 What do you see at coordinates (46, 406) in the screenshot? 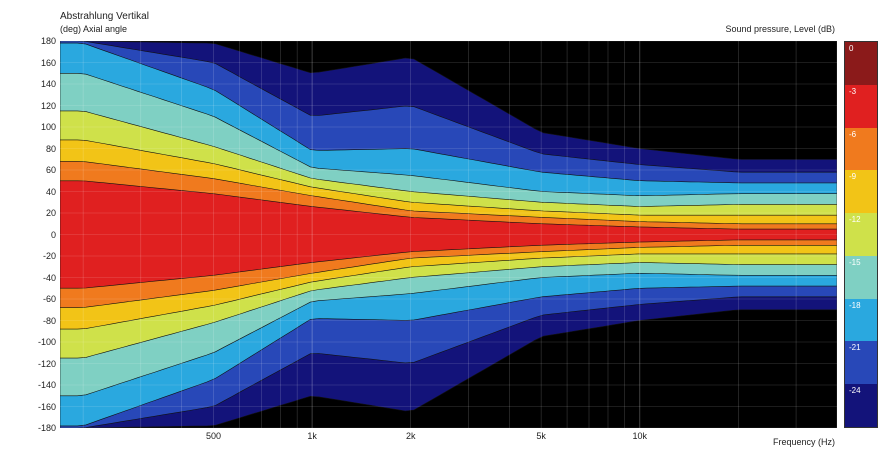
I see `y-tick-label: -160` at bounding box center [46, 406].